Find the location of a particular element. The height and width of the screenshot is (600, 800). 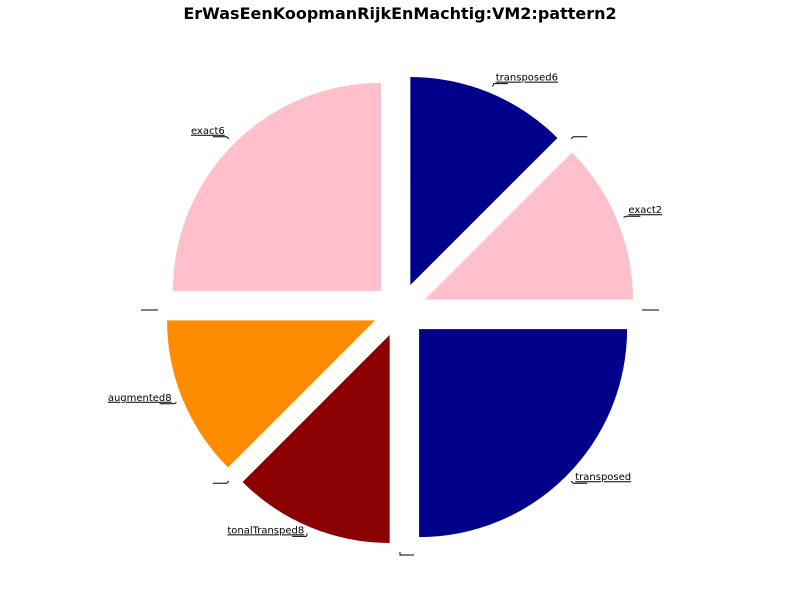

pie-slice-tonaltransped8 is located at coordinates (316, 438).